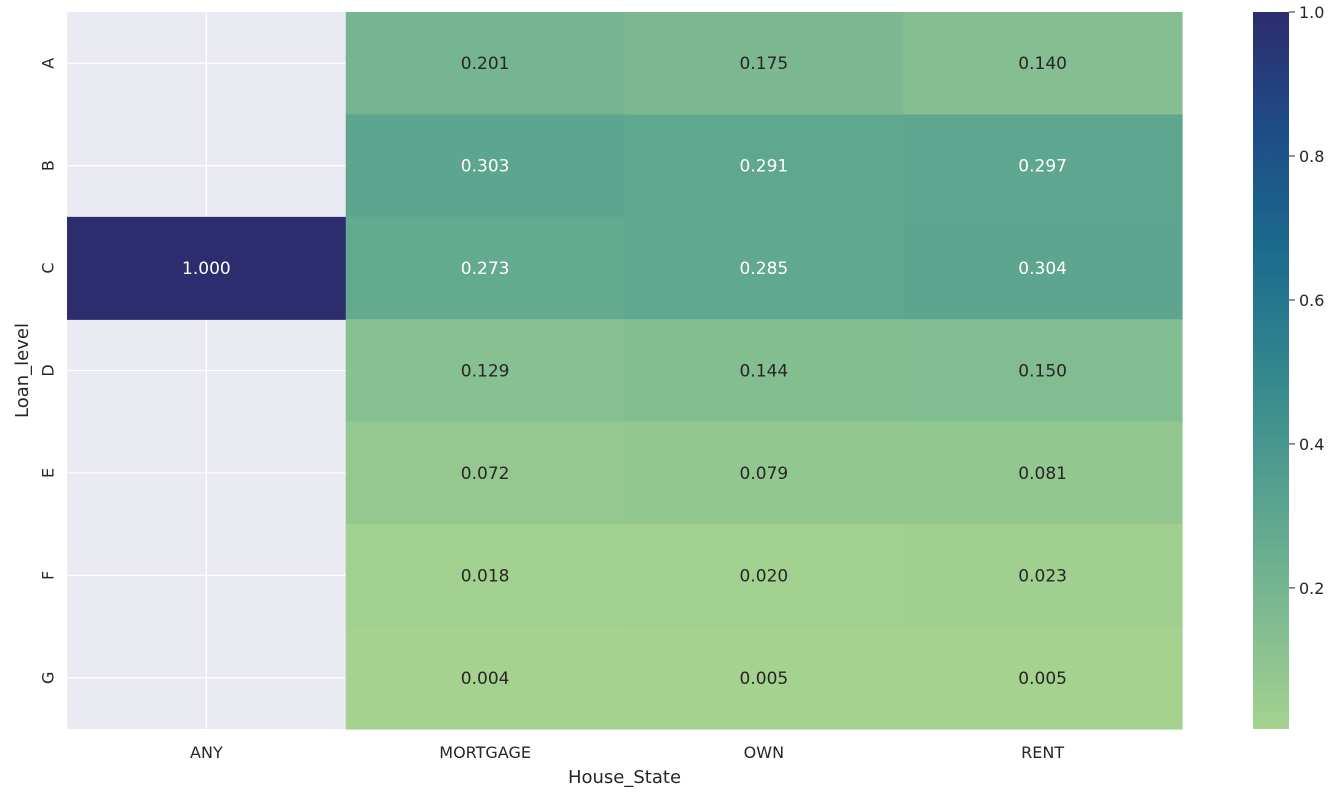  I want to click on cell-value-label: 0.079, so click(764, 474).